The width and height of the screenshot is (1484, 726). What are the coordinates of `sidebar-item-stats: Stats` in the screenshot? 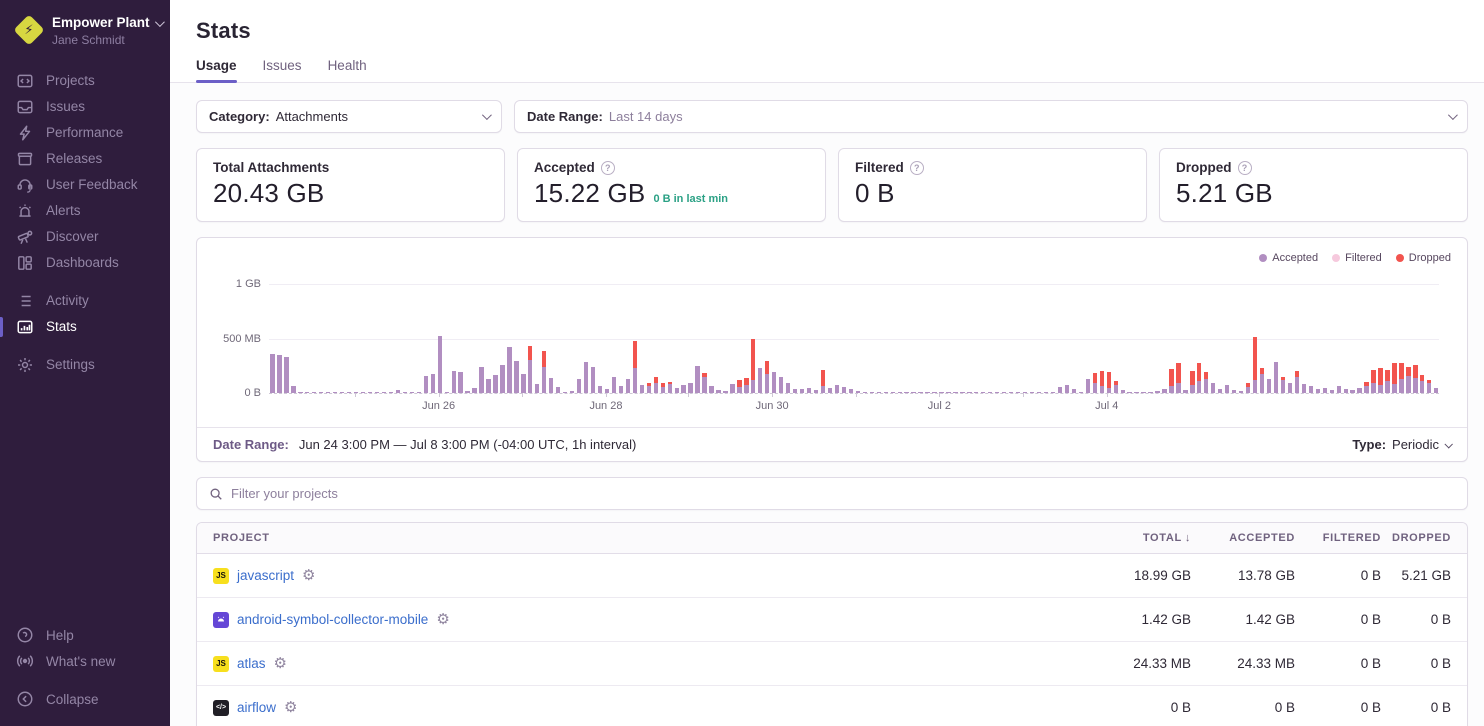 It's located at (85, 327).